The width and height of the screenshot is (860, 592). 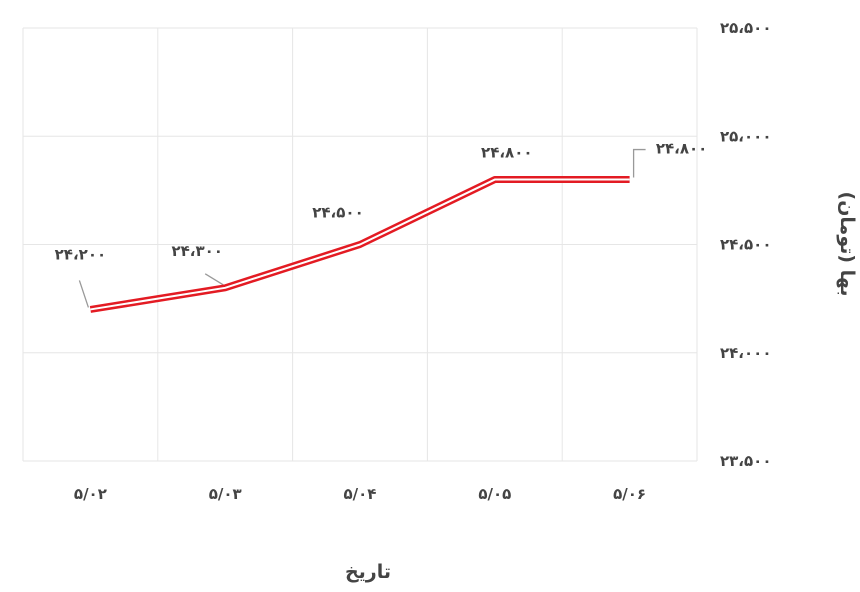 What do you see at coordinates (745, 353) in the screenshot?
I see `y-tick-label: ۲۴،۰۰۰` at bounding box center [745, 353].